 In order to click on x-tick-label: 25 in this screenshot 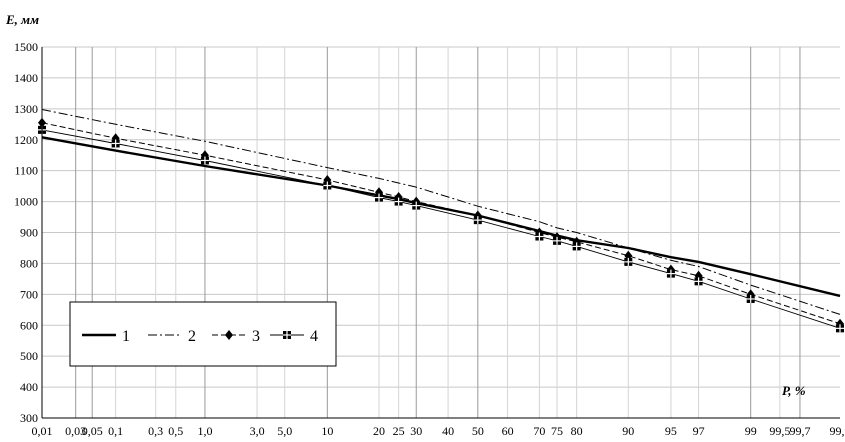, I will do `click(399, 431)`.